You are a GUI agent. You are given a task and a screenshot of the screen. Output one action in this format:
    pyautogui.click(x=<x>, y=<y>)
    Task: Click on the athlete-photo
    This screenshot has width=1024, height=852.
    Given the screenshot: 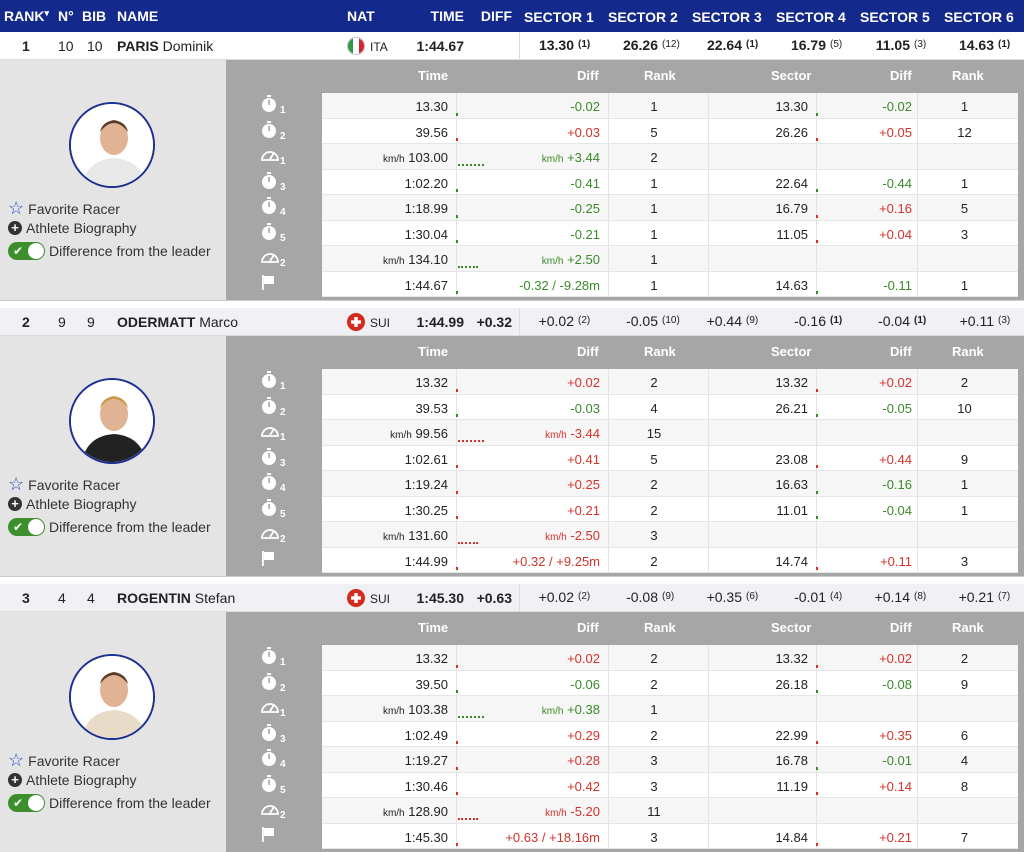 What is the action you would take?
    pyautogui.click(x=112, y=145)
    